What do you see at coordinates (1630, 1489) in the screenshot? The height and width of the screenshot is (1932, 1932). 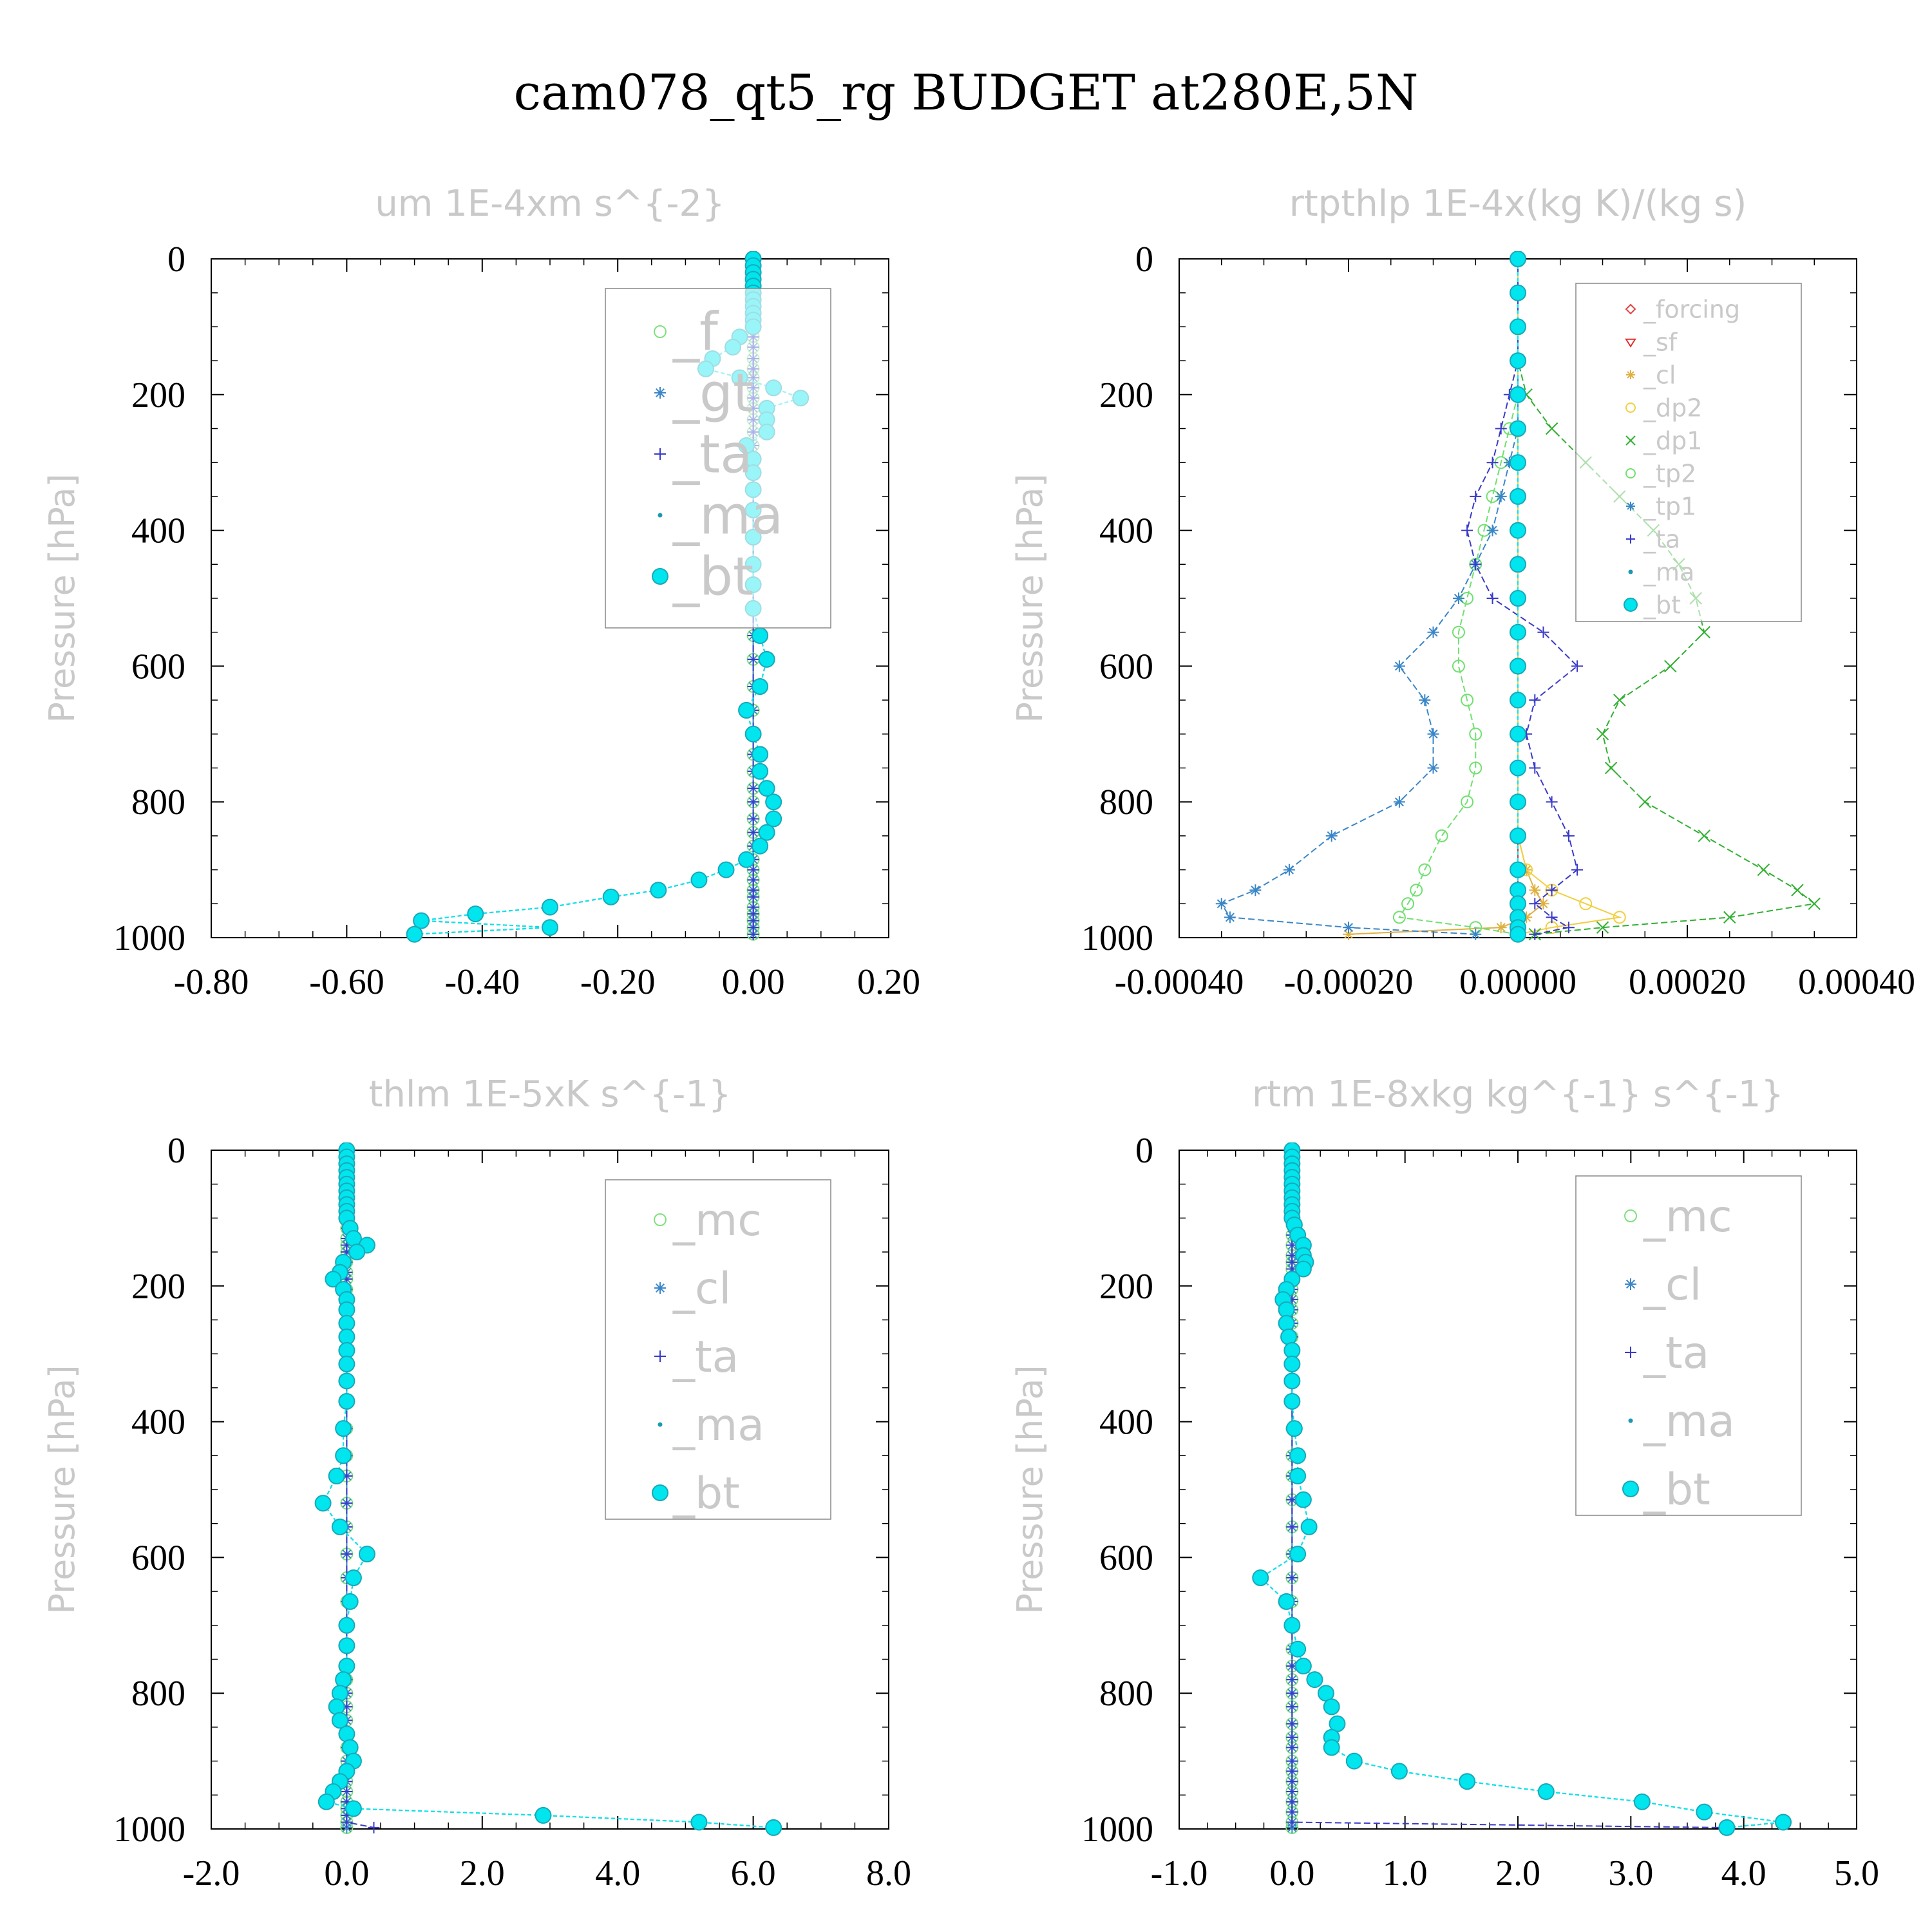 I see `legend-marker-bt` at bounding box center [1630, 1489].